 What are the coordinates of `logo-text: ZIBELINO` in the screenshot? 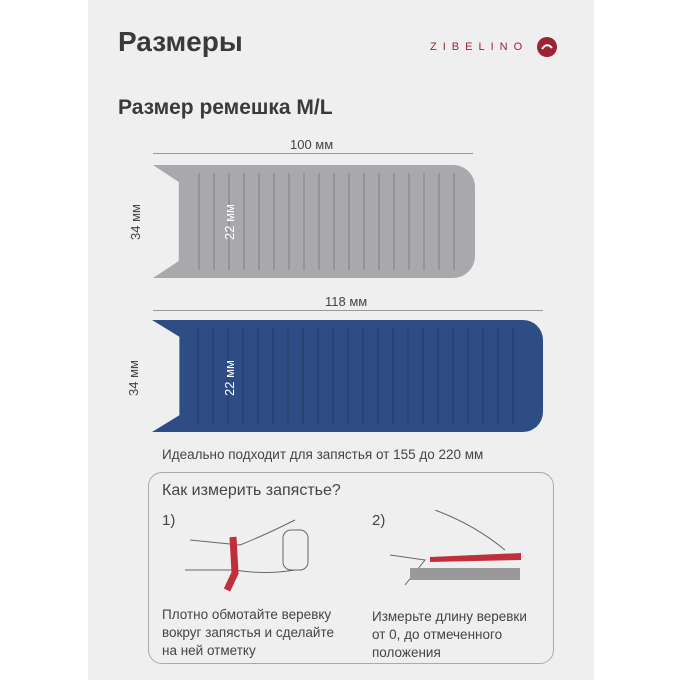 It's located at (479, 47).